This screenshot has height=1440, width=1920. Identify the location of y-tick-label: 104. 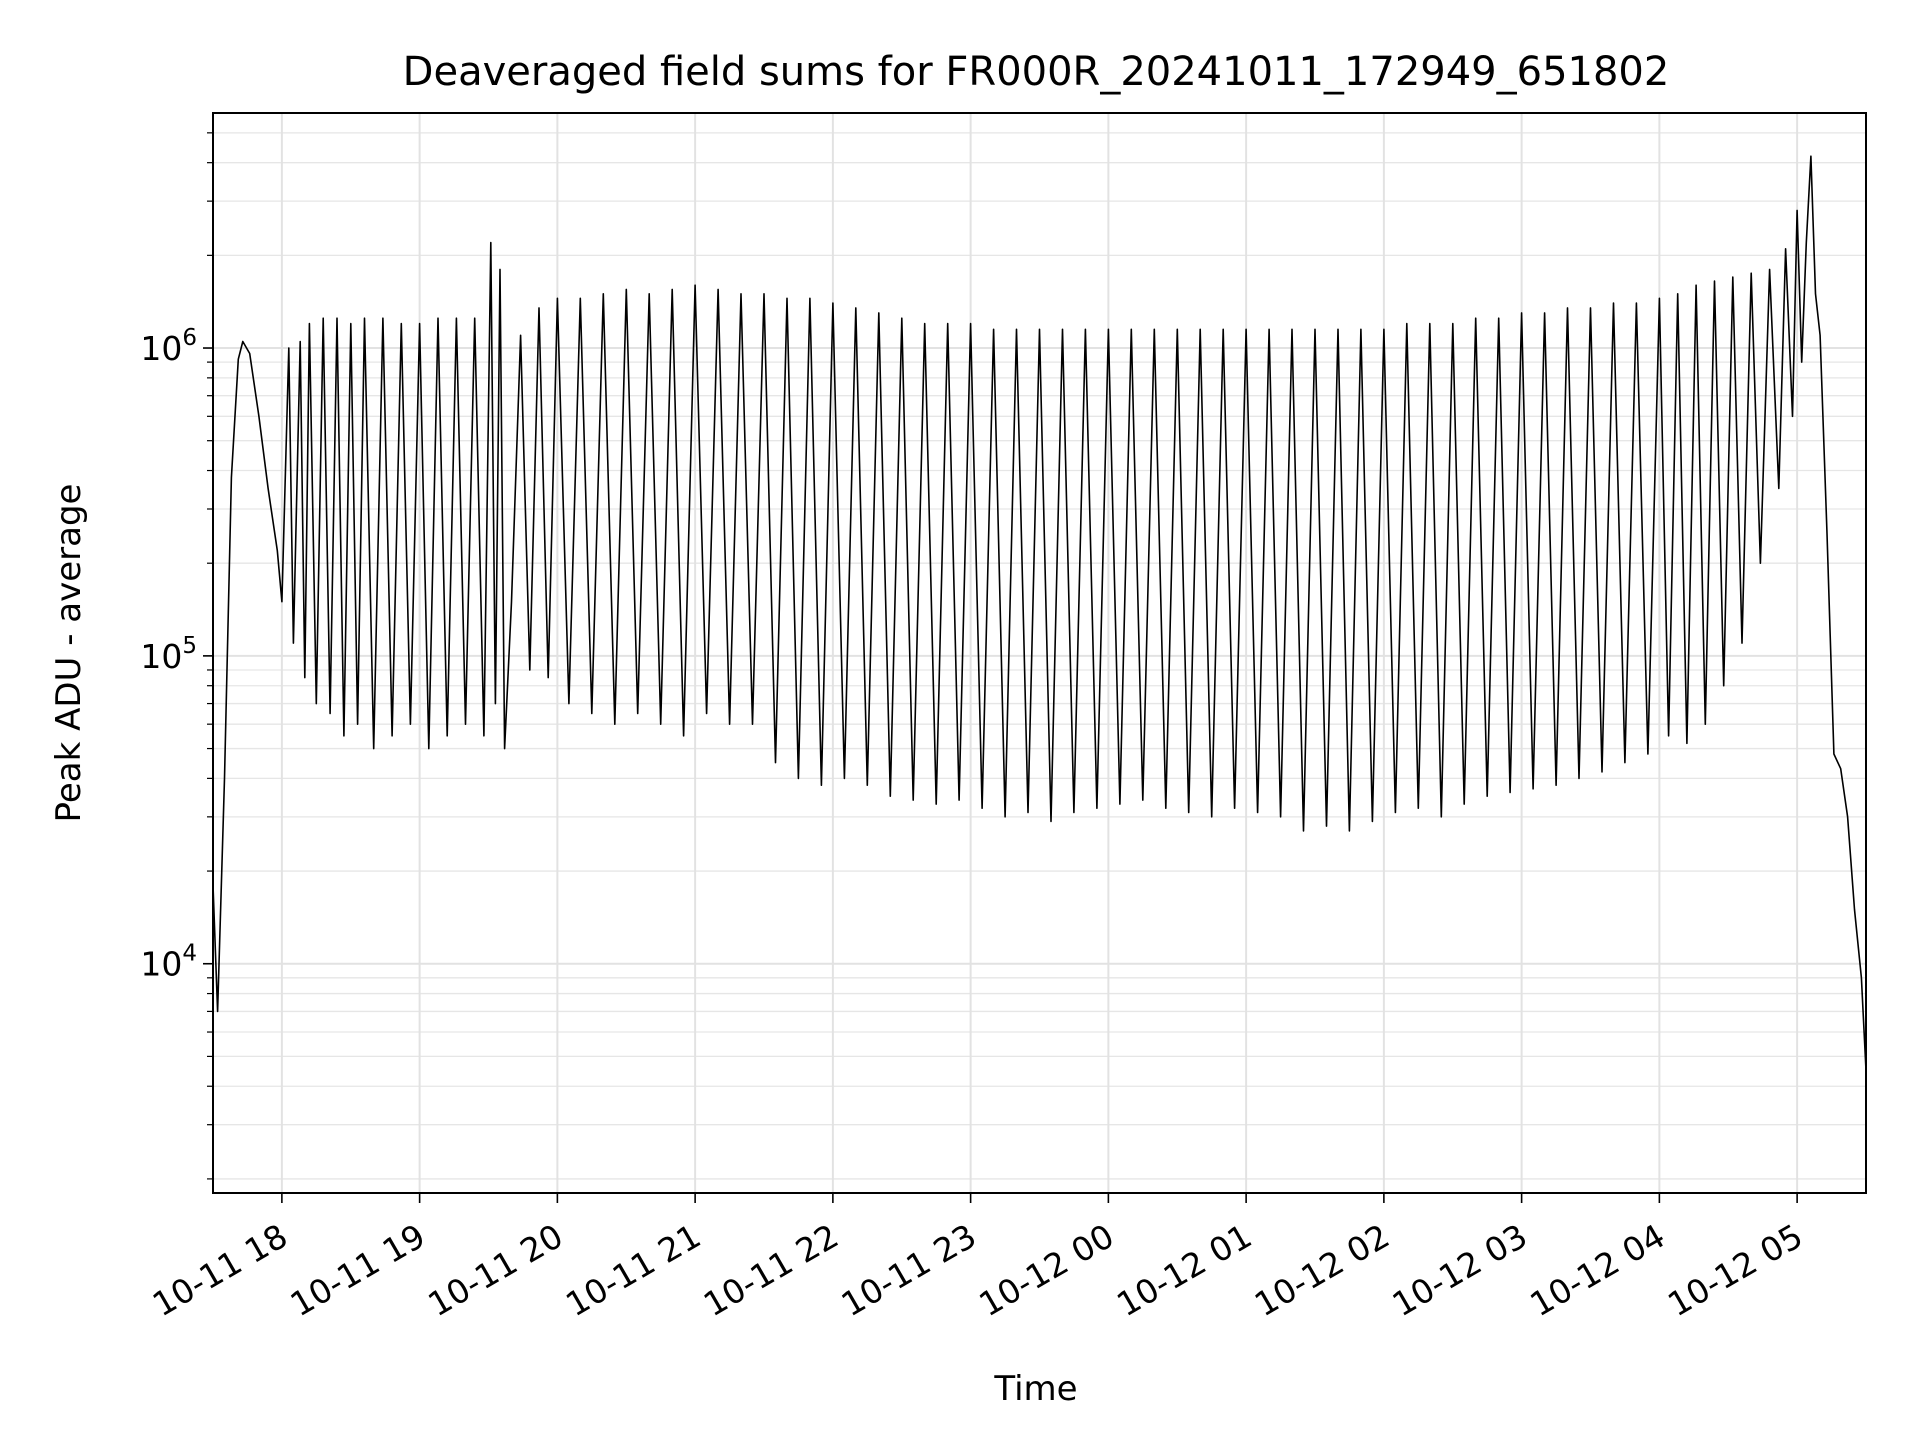
(168, 962).